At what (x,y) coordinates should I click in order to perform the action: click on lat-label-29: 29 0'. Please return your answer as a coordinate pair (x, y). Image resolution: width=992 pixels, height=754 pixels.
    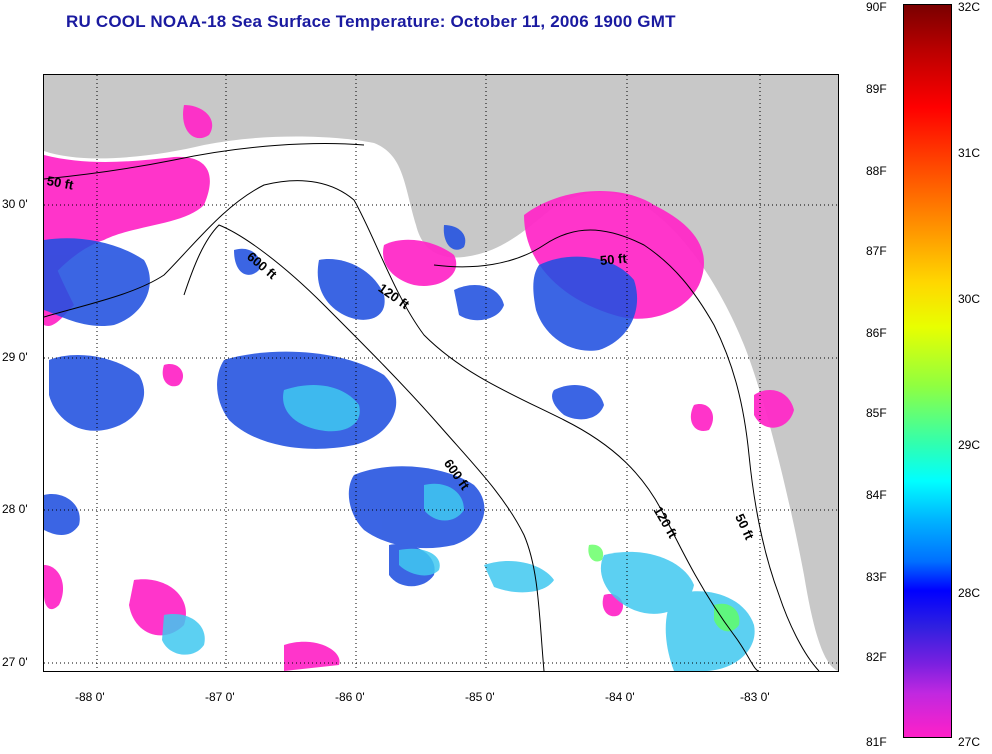
    Looking at the image, I should click on (15, 357).